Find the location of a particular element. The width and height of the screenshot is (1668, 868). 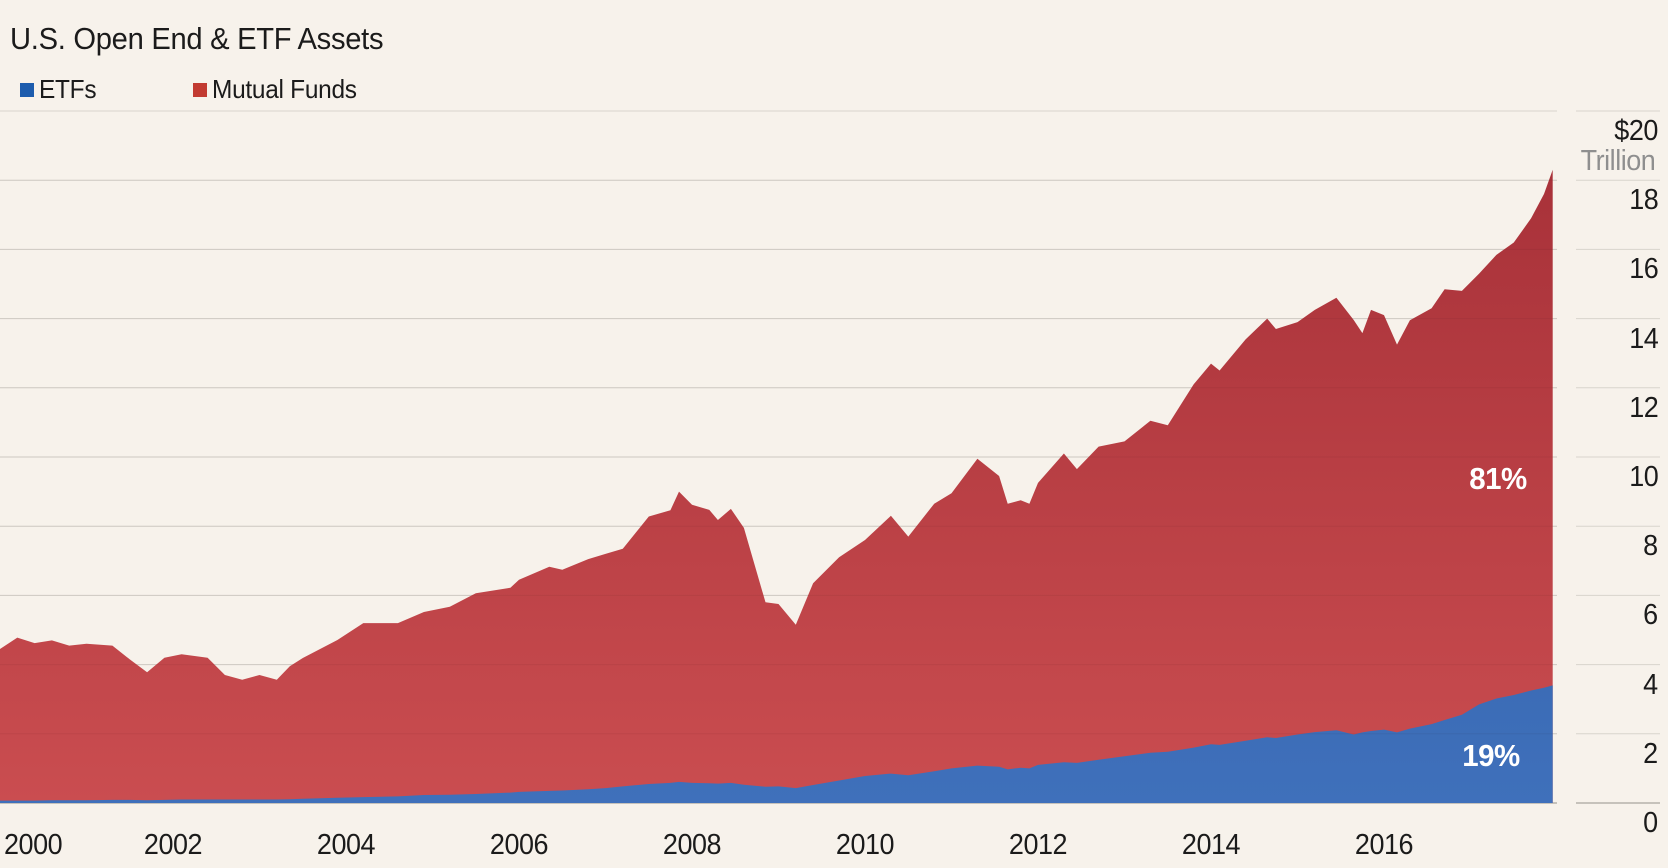

mutual-funds-legend-swatch-icon is located at coordinates (200, 90).